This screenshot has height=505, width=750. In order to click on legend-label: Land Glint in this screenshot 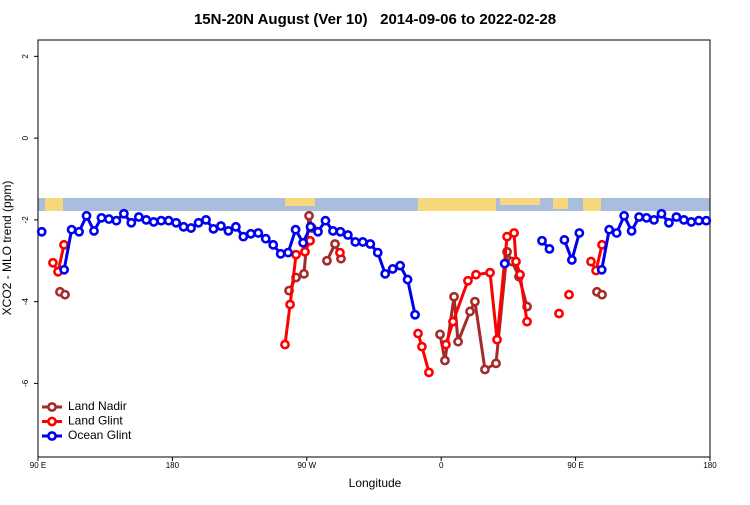, I will do `click(95, 421)`.